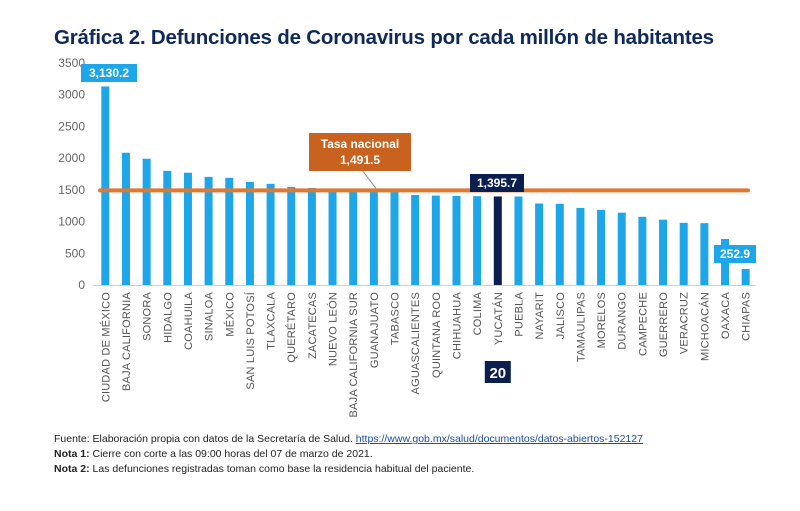  What do you see at coordinates (72, 469) in the screenshot?
I see `note-2-label: Nota 2:` at bounding box center [72, 469].